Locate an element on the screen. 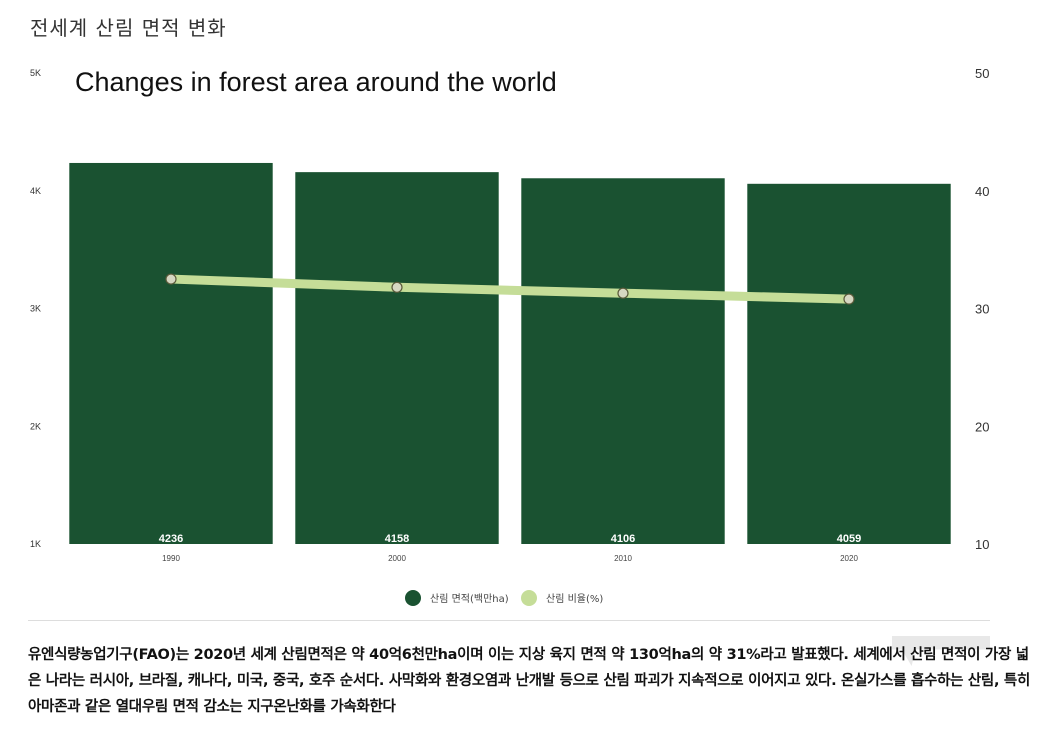 This screenshot has height=732, width=1043. y-left-tick-label: 2K is located at coordinates (35, 426).